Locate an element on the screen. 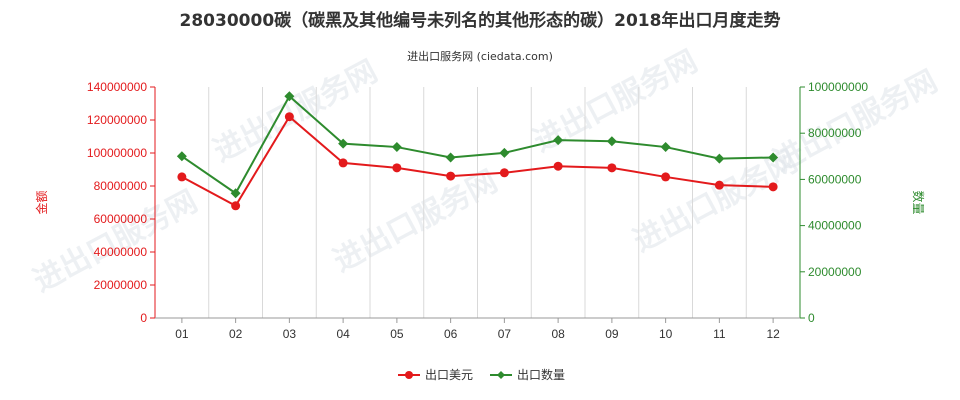 This screenshot has width=960, height=400. x-tick-label: 11 is located at coordinates (719, 334).